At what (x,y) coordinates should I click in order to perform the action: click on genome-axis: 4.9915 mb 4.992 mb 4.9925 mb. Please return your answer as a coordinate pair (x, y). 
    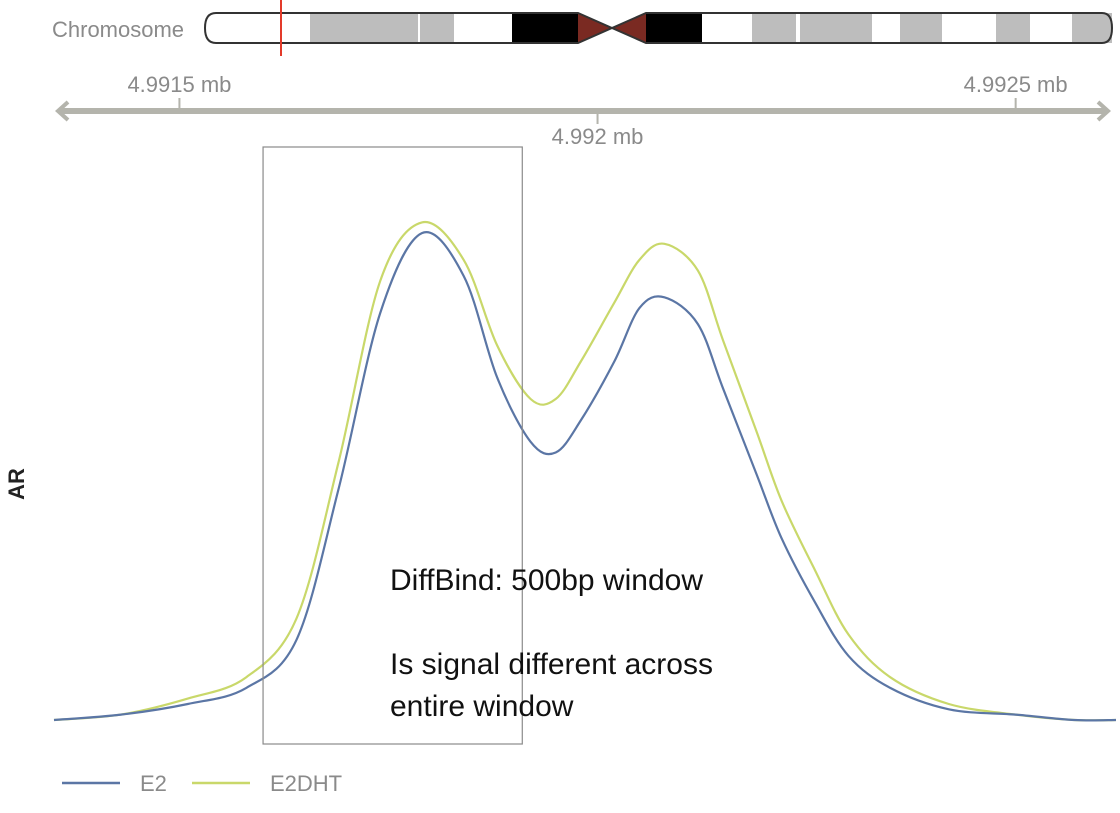
    Looking at the image, I should click on (583, 110).